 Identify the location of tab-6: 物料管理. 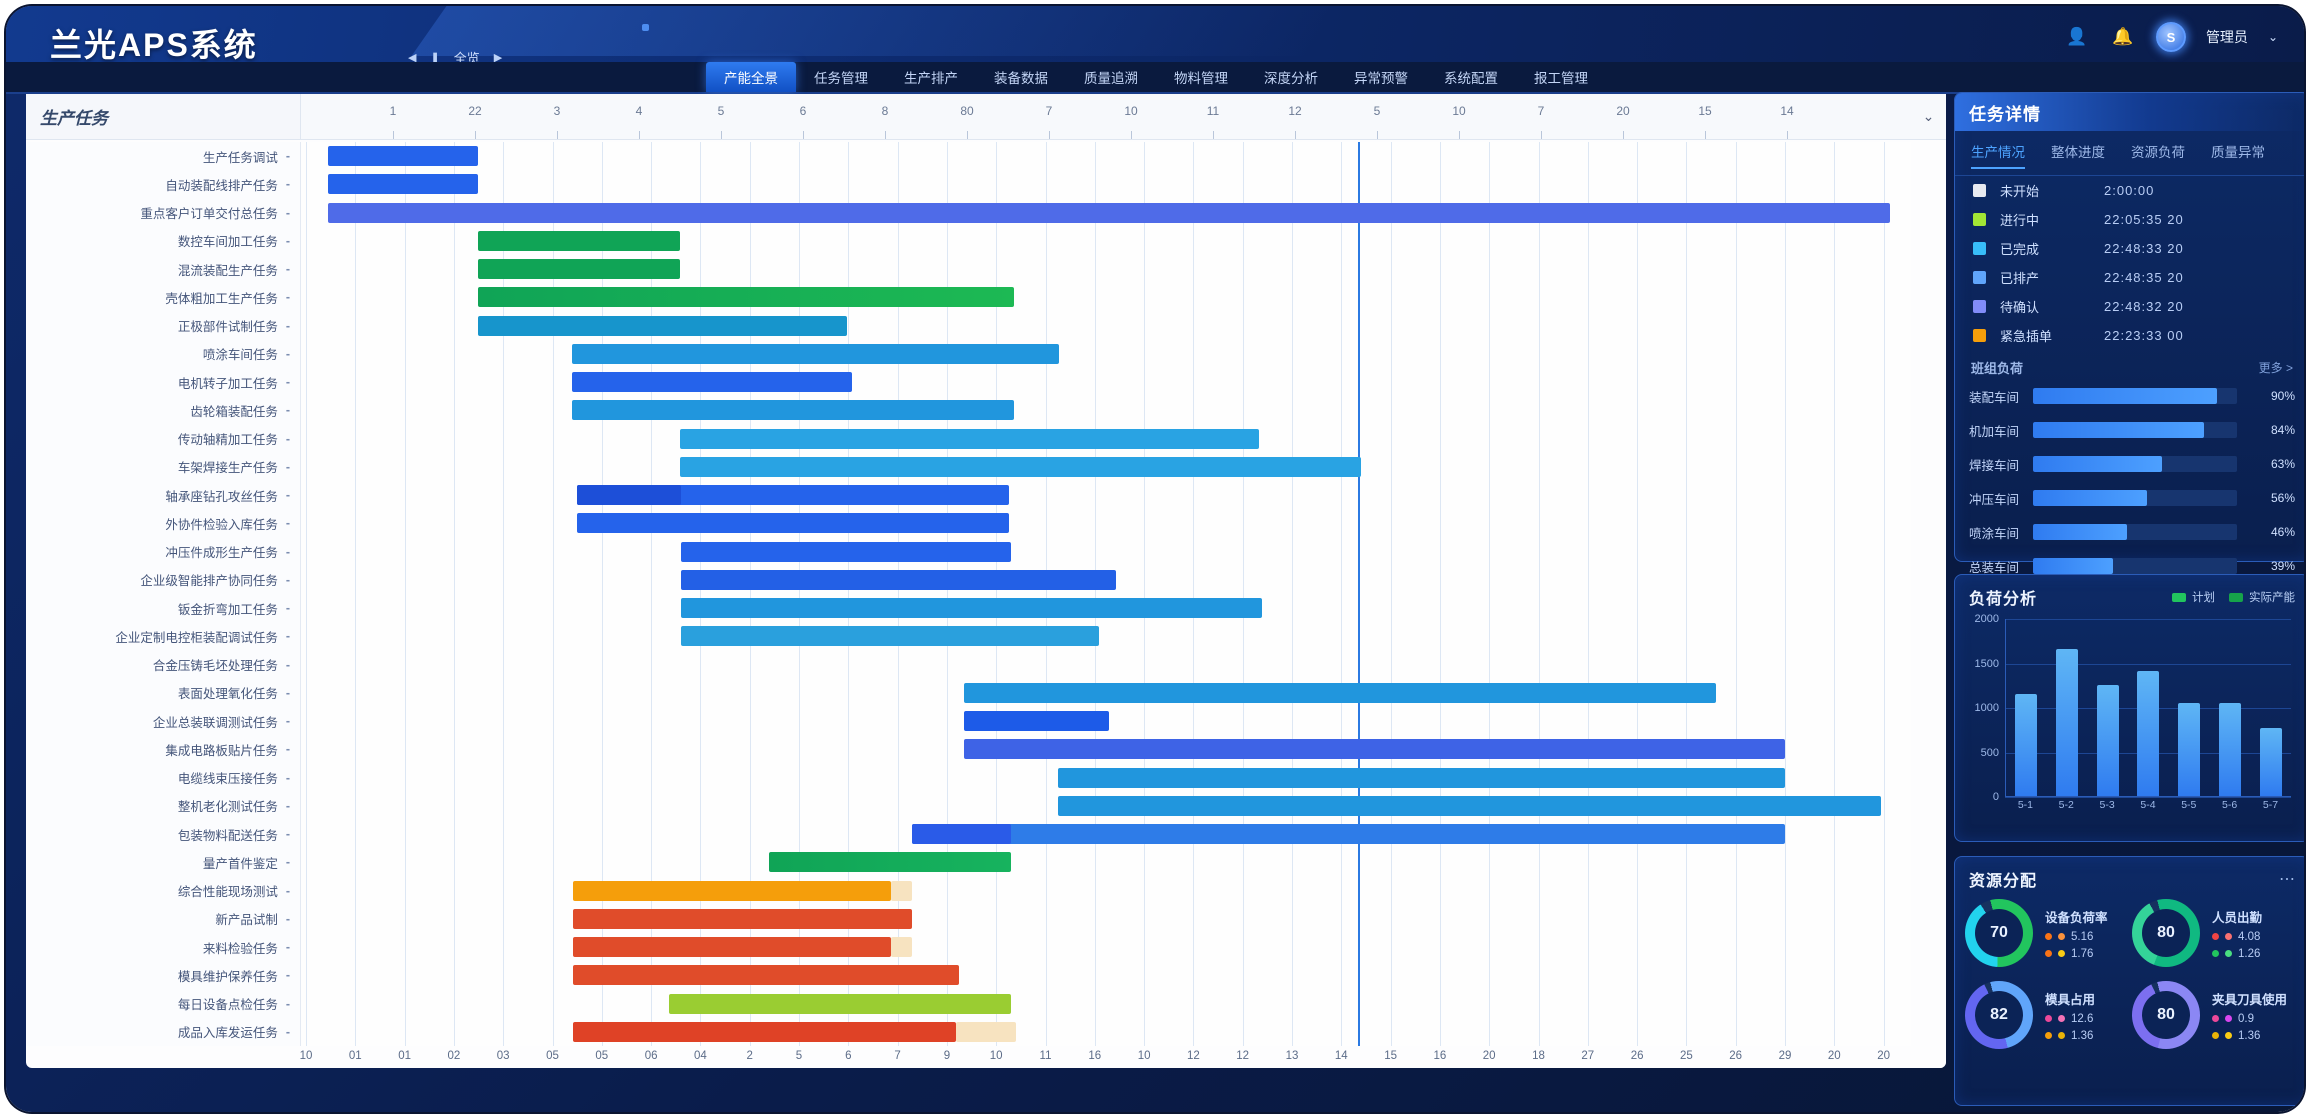
(1201, 78).